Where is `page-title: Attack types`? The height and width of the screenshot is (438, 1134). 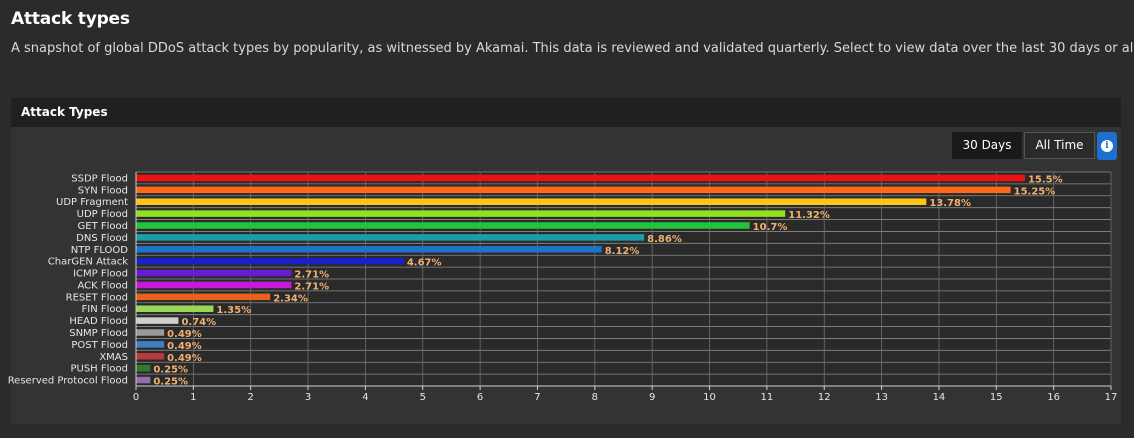 page-title: Attack types is located at coordinates (70, 19).